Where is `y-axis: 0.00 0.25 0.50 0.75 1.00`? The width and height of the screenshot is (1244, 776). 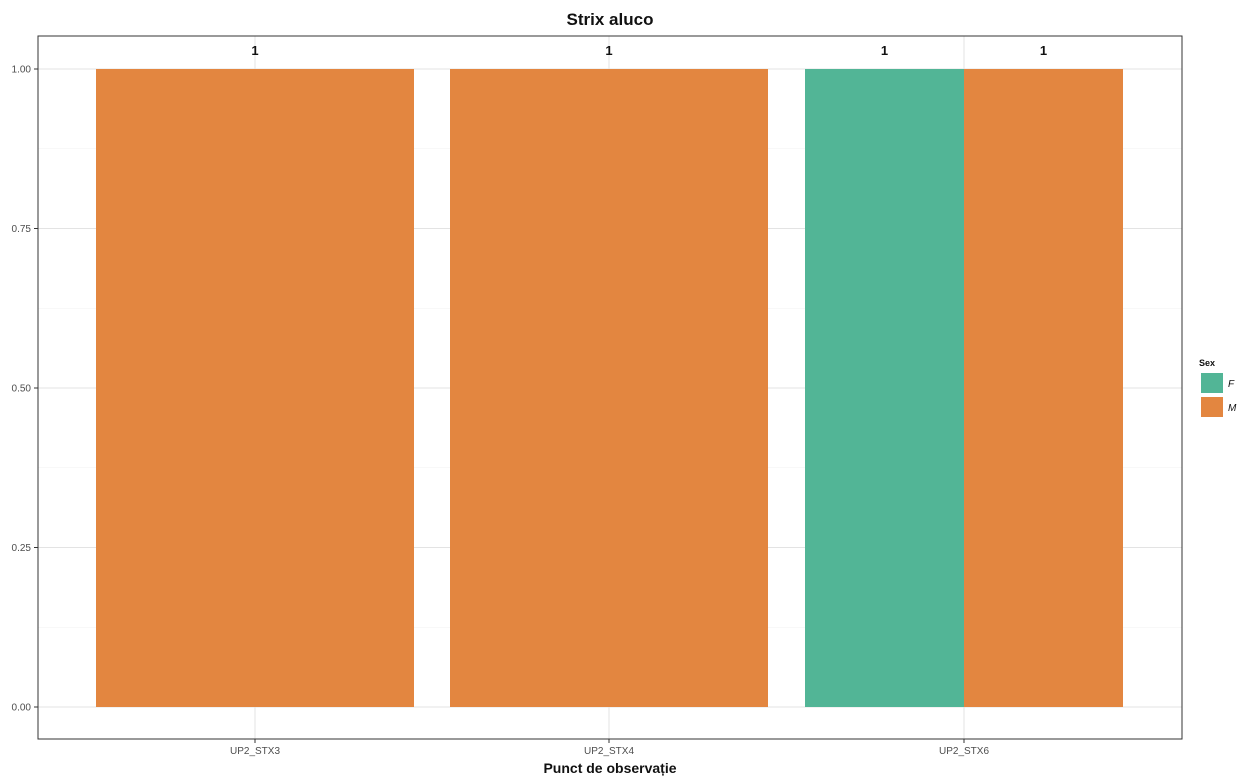 y-axis: 0.00 0.25 0.50 0.75 1.00 is located at coordinates (25, 389).